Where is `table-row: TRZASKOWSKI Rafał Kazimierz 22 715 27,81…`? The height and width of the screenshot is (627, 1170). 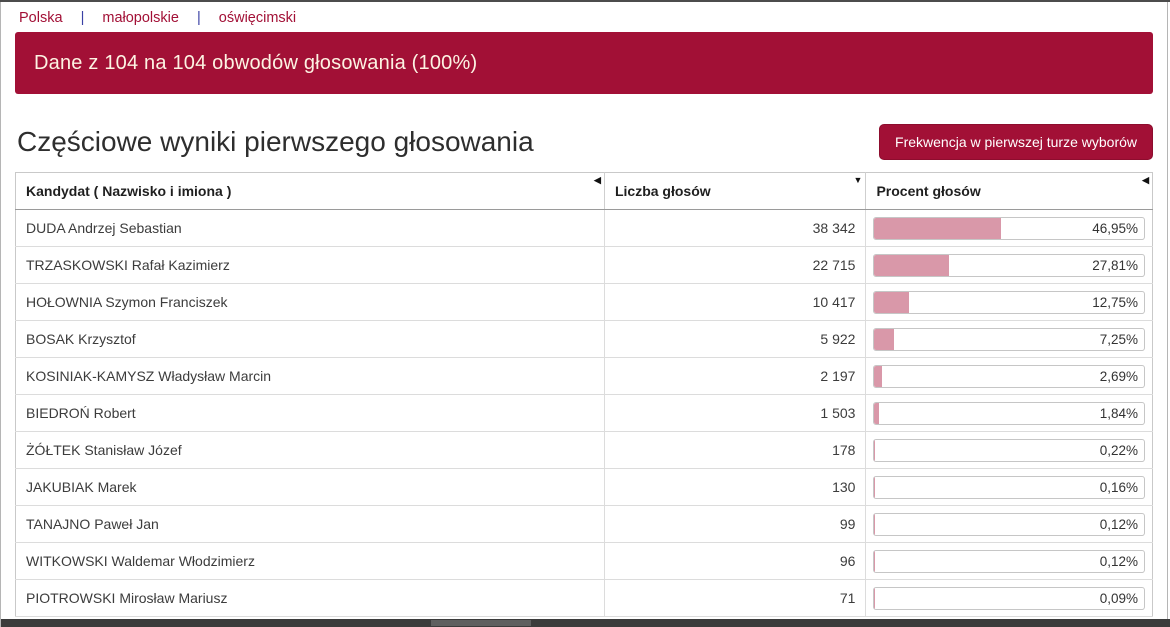 table-row: TRZASKOWSKI Rafał Kazimierz 22 715 27,81… is located at coordinates (584, 265).